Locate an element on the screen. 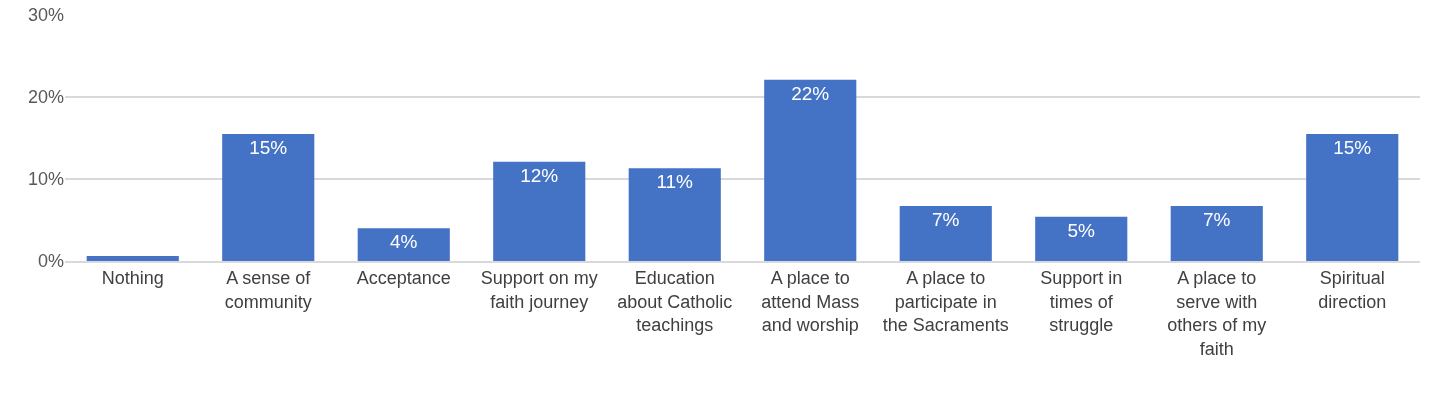 The image size is (1430, 413). data-label: 5% is located at coordinates (1081, 230).